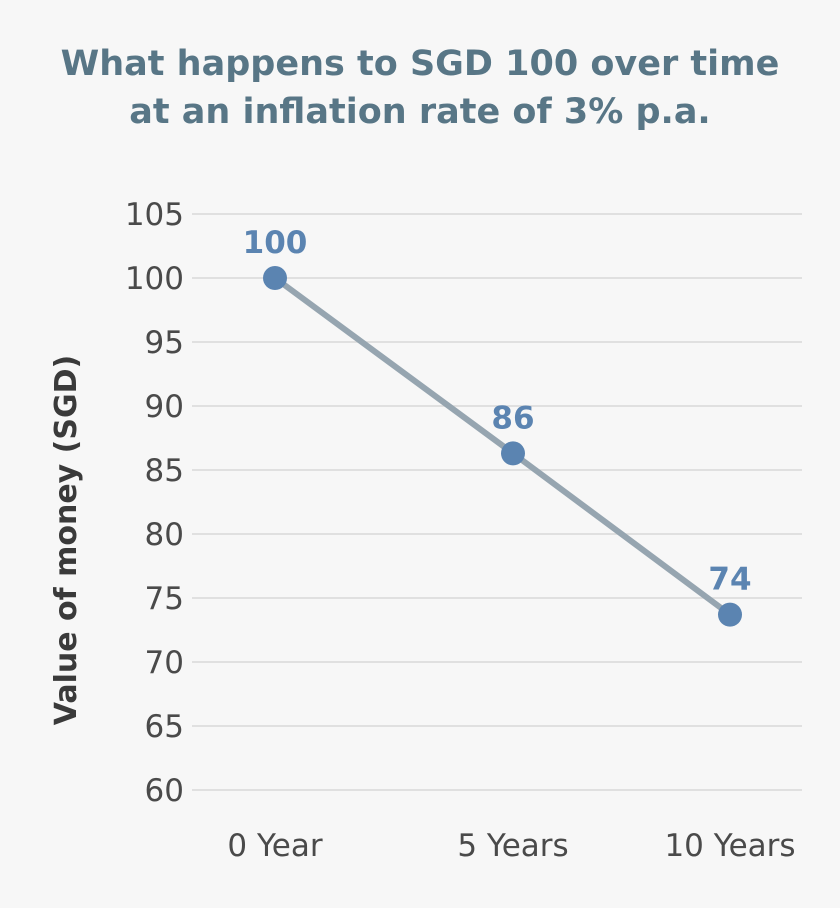 Image resolution: width=840 pixels, height=908 pixels. I want to click on chart-title-line-2: at an inflation rate of 3% p.a., so click(420, 112).